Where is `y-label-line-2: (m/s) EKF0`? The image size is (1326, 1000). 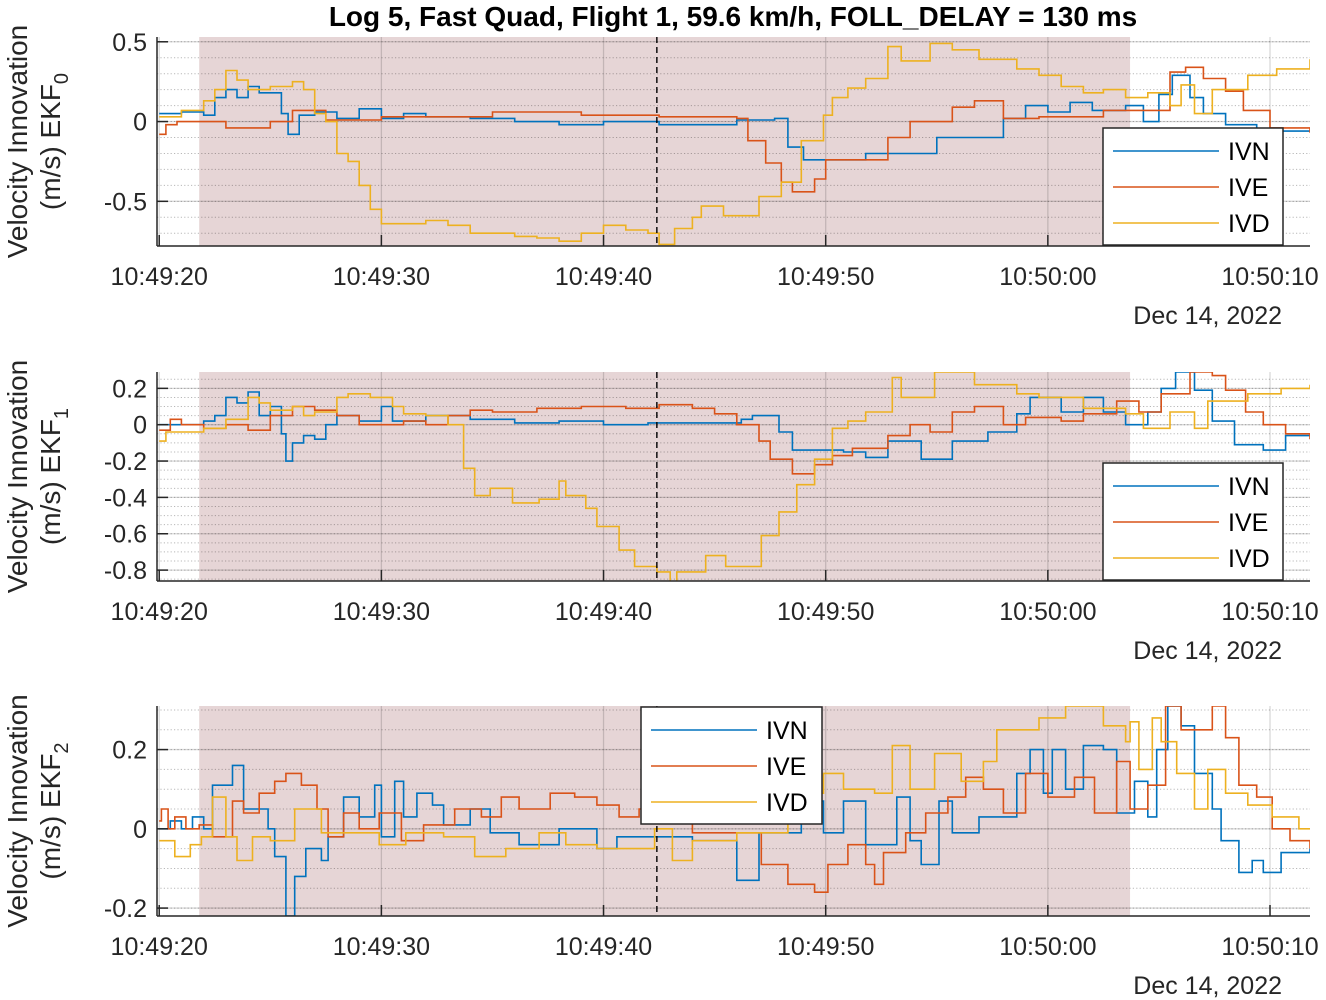
y-label-line-2: (m/s) EKF0 is located at coordinates (54, 141).